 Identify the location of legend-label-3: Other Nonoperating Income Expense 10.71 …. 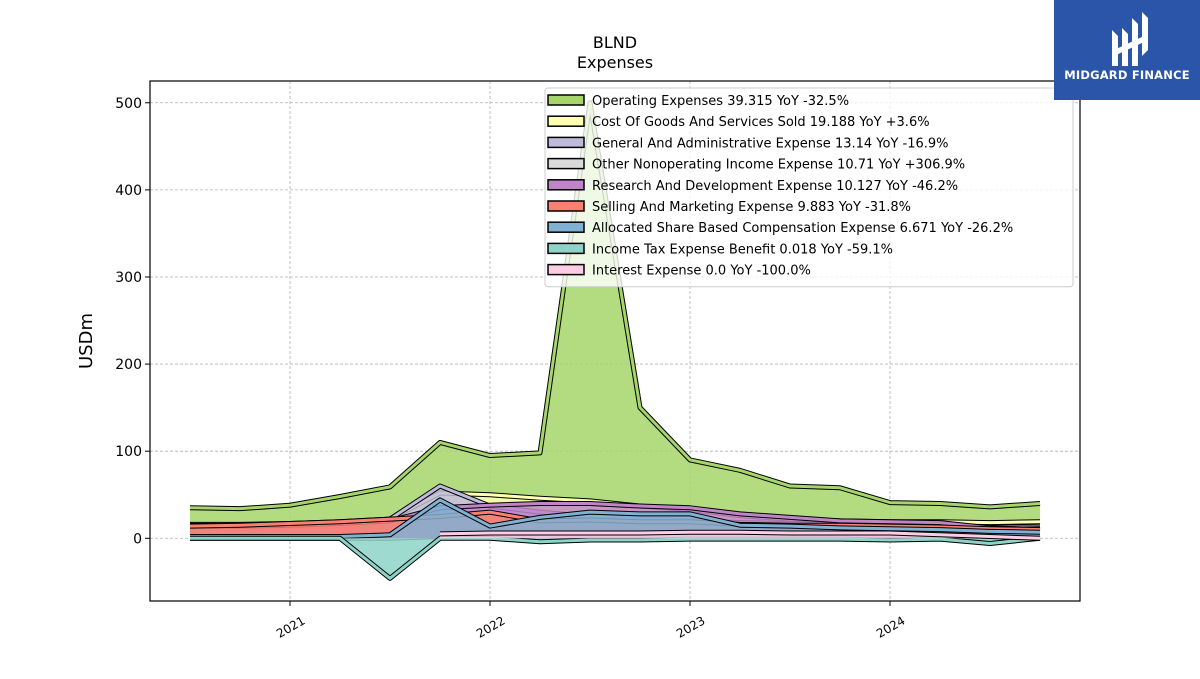
(778, 165).